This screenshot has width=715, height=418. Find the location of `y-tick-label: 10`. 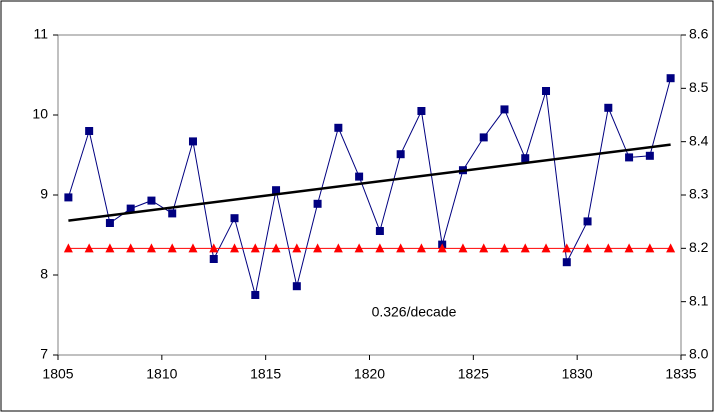

y-tick-label: 10 is located at coordinates (40, 114).